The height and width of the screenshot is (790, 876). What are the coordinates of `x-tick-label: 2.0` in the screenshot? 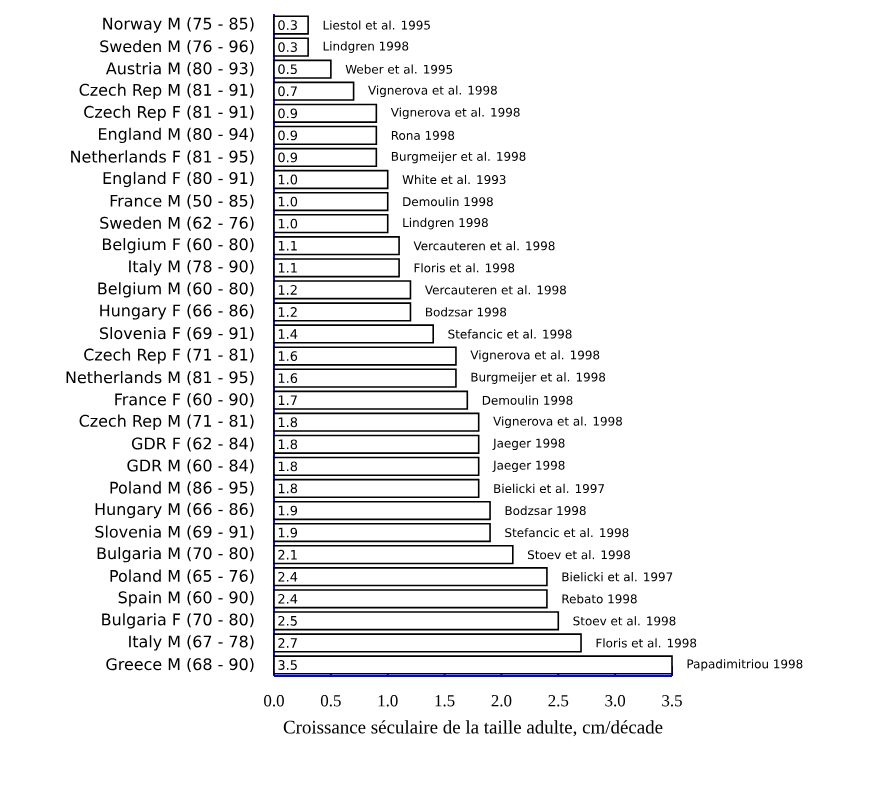 It's located at (501, 701).